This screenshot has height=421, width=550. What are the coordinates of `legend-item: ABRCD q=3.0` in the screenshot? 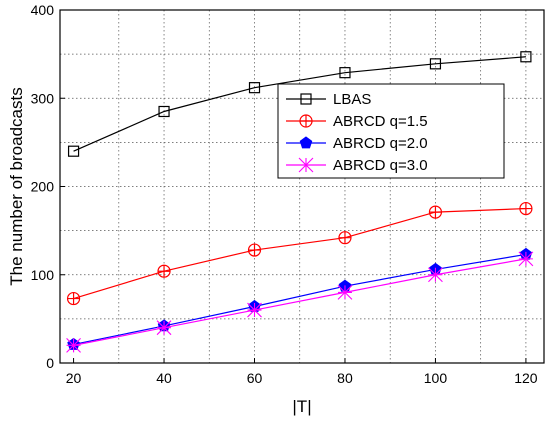 It's located at (357, 165).